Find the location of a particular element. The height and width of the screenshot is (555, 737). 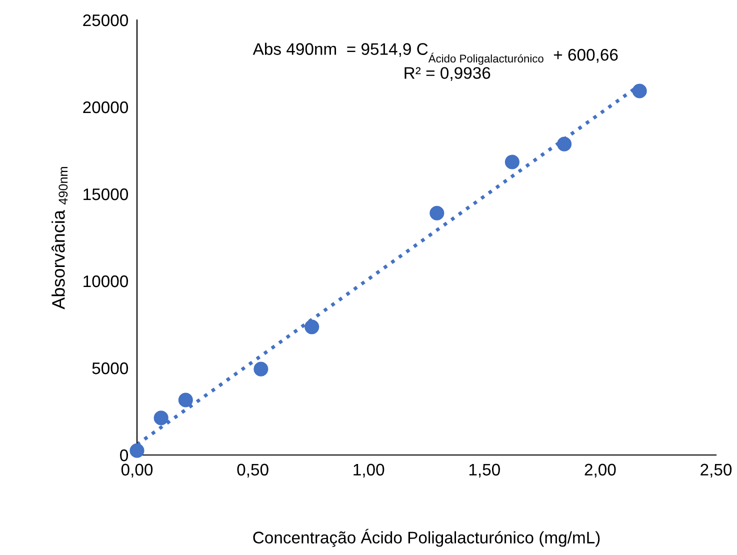

y-tick-label: 20000 is located at coordinates (105, 107).